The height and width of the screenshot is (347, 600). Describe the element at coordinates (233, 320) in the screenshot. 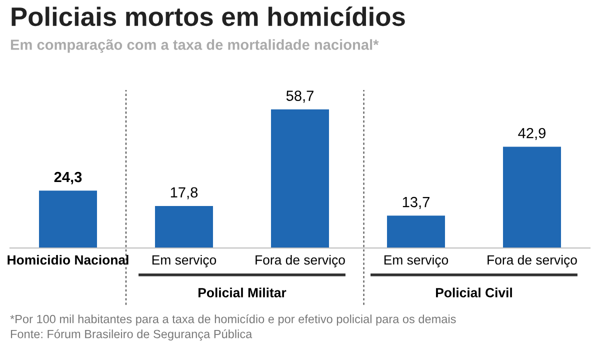

I see `text: *Por 100 mil habitantes para a taxa de homicídio e por efetivo policial para os demais` at that location.